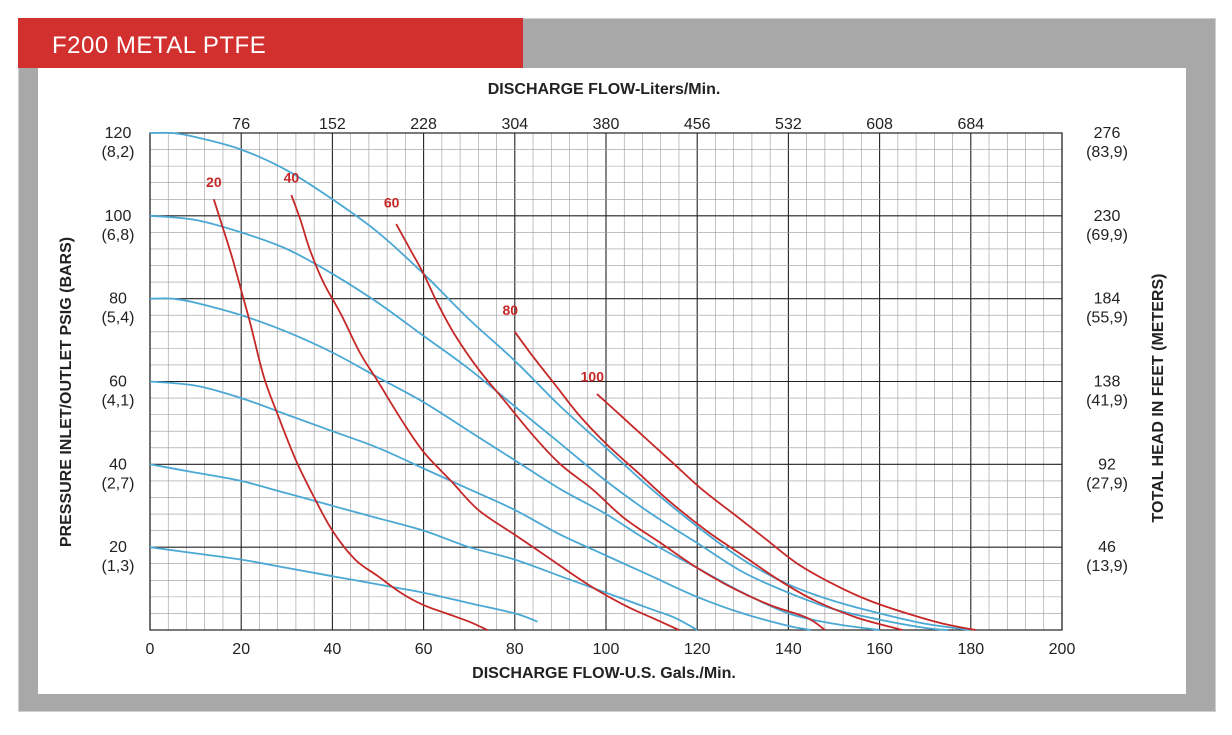 This screenshot has height=735, width=1232. What do you see at coordinates (118, 133) in the screenshot?
I see `left-tick-value: 120` at bounding box center [118, 133].